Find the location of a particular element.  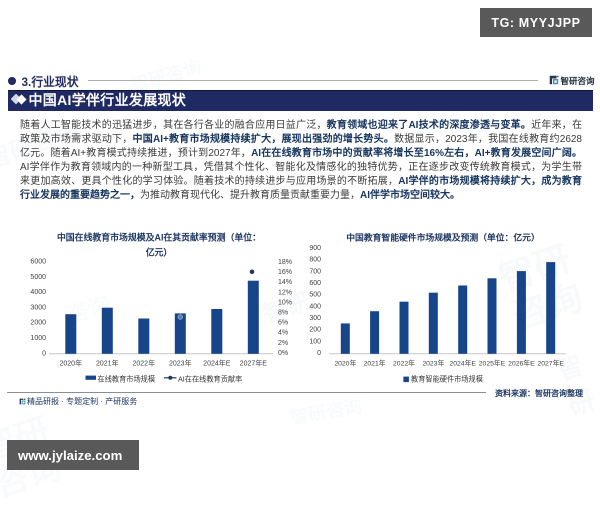

svg-text: 6% is located at coordinates (283, 323).